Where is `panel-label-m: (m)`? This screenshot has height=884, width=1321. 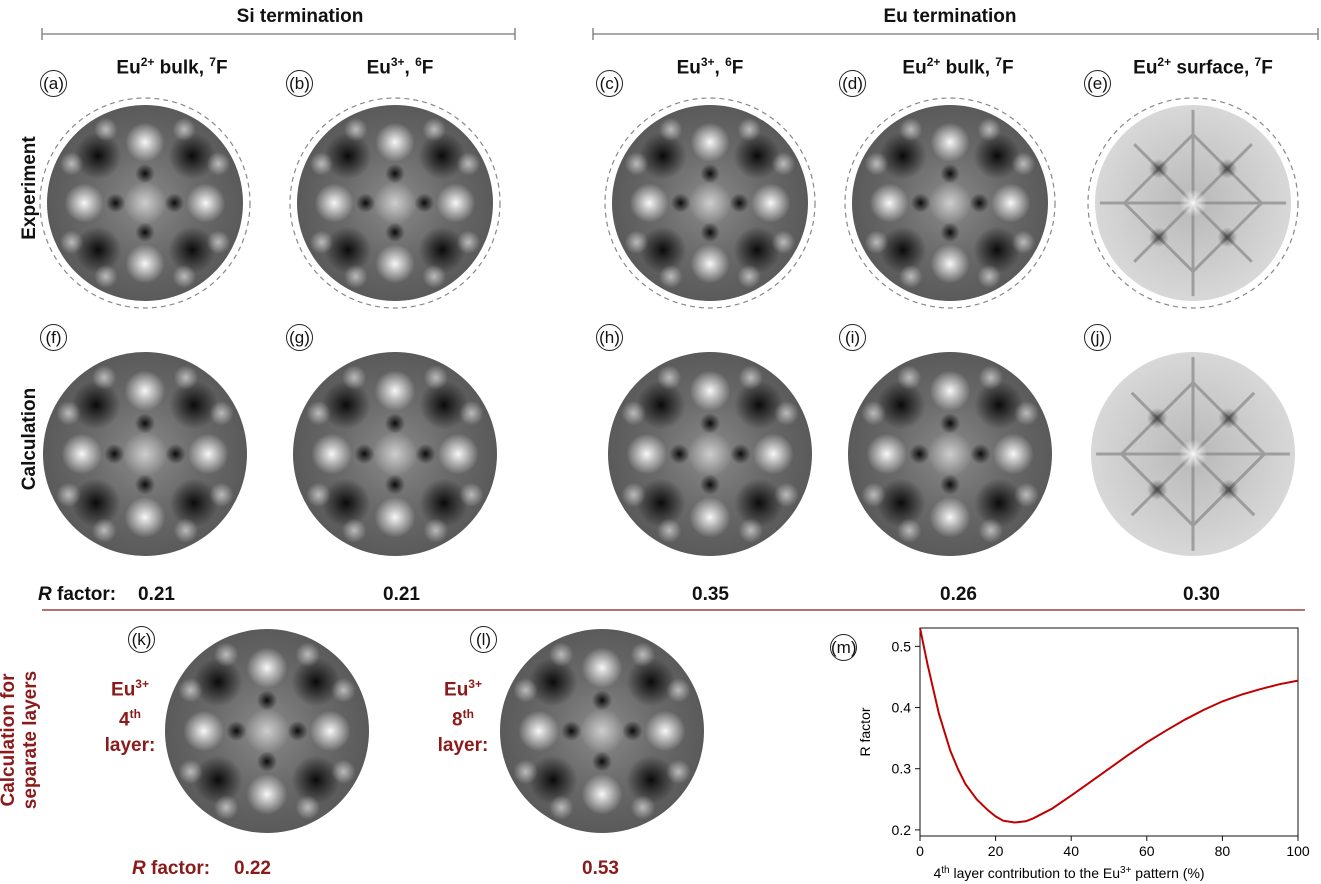
panel-label-m: (m) is located at coordinates (843, 647).